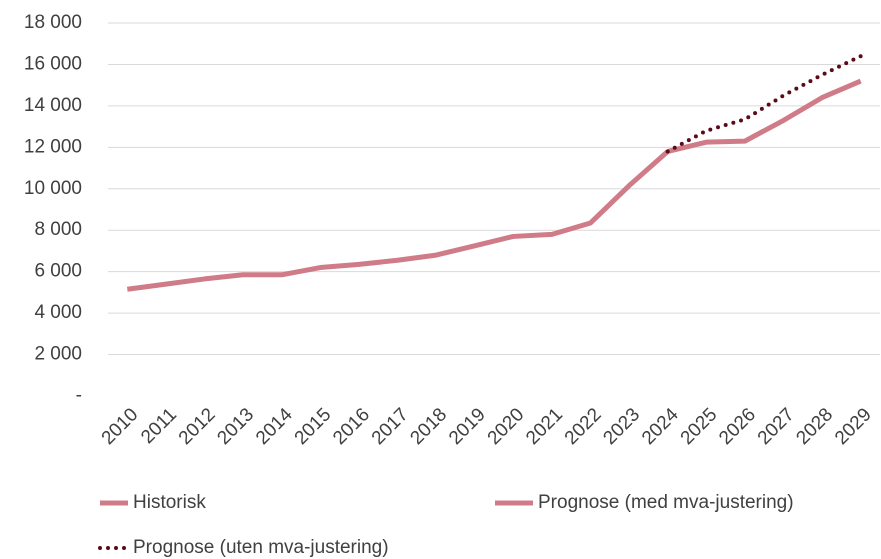 This screenshot has width=881, height=559. What do you see at coordinates (159, 426) in the screenshot?
I see `x-tick-label: 2011` at bounding box center [159, 426].